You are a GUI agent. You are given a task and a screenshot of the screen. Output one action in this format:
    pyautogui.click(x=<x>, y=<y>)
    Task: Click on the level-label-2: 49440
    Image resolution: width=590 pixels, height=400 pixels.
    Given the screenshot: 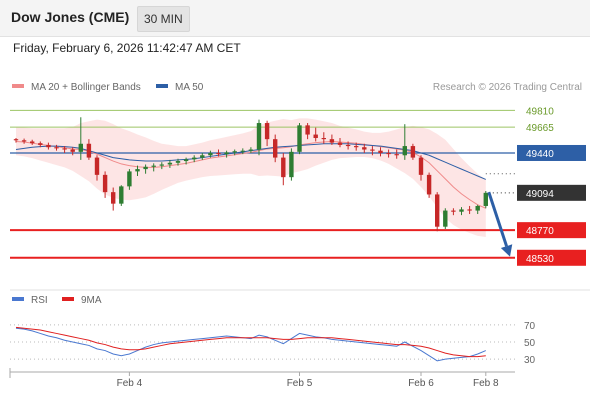 What is the action you would take?
    pyautogui.click(x=540, y=154)
    